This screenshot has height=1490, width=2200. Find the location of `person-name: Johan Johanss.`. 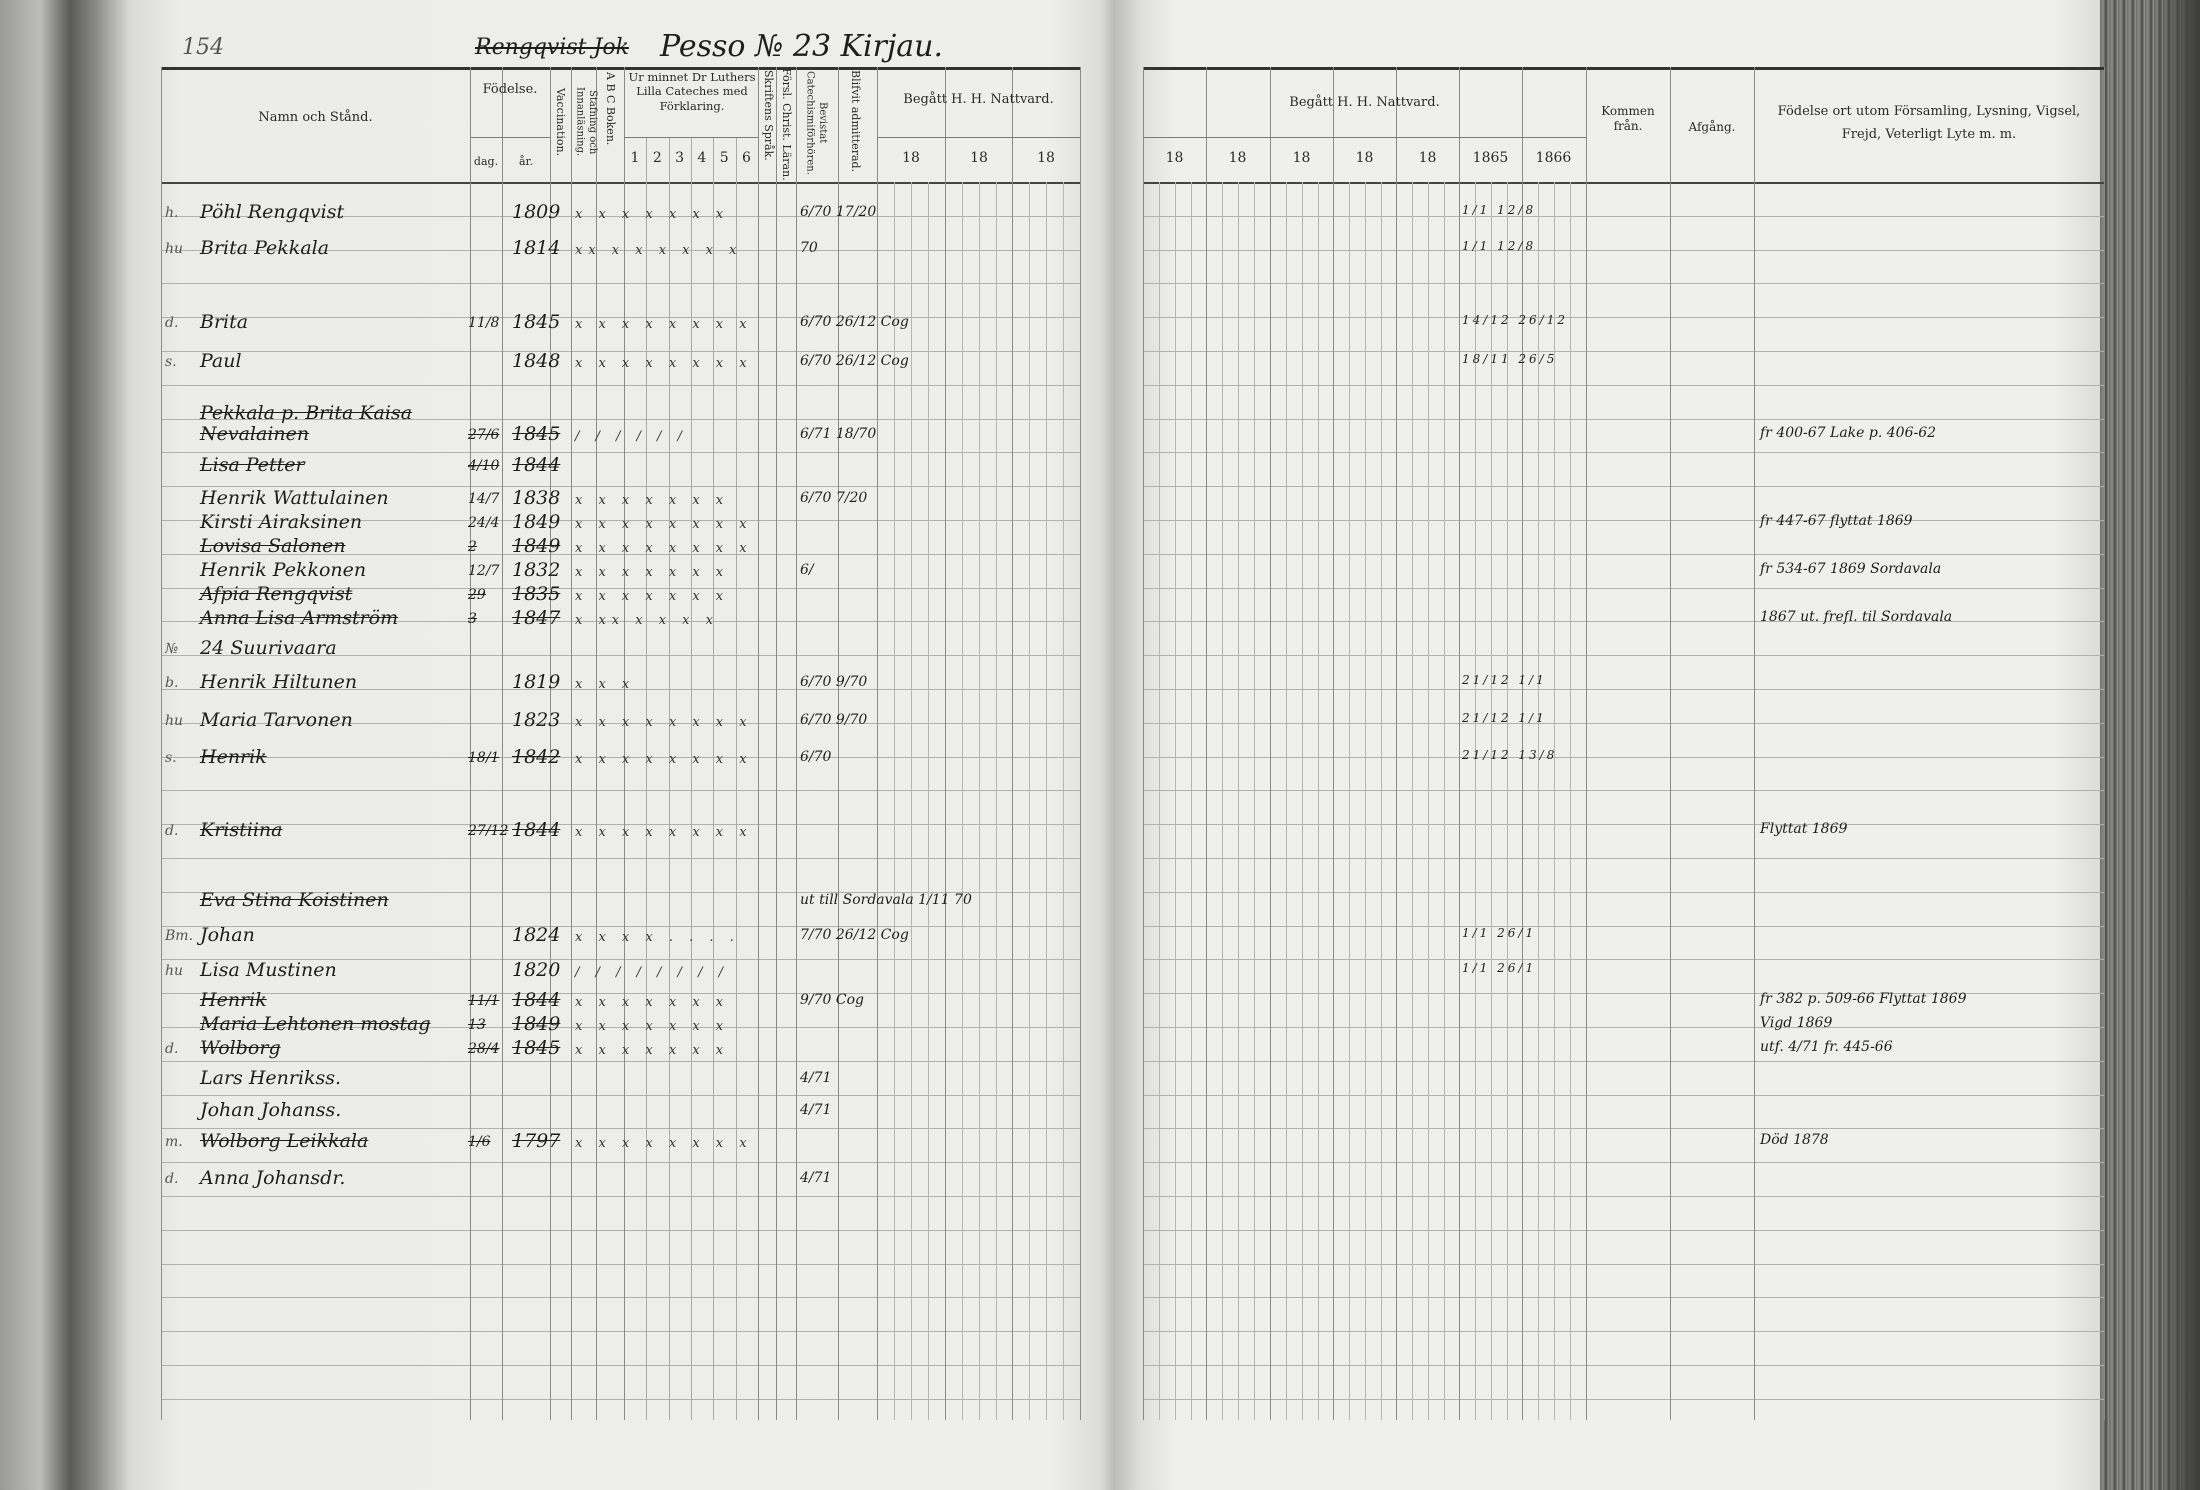

person-name: Johan Johanss. is located at coordinates (271, 1110).